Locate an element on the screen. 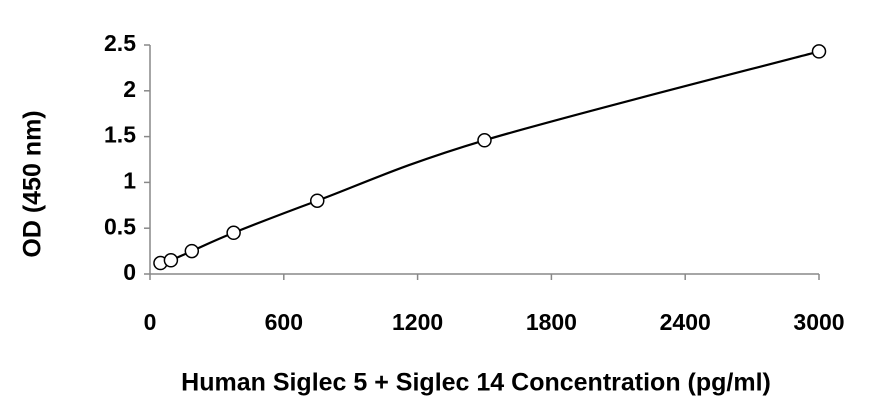 This screenshot has height=414, width=878. y-tick-label: 0.5 is located at coordinates (120, 226).